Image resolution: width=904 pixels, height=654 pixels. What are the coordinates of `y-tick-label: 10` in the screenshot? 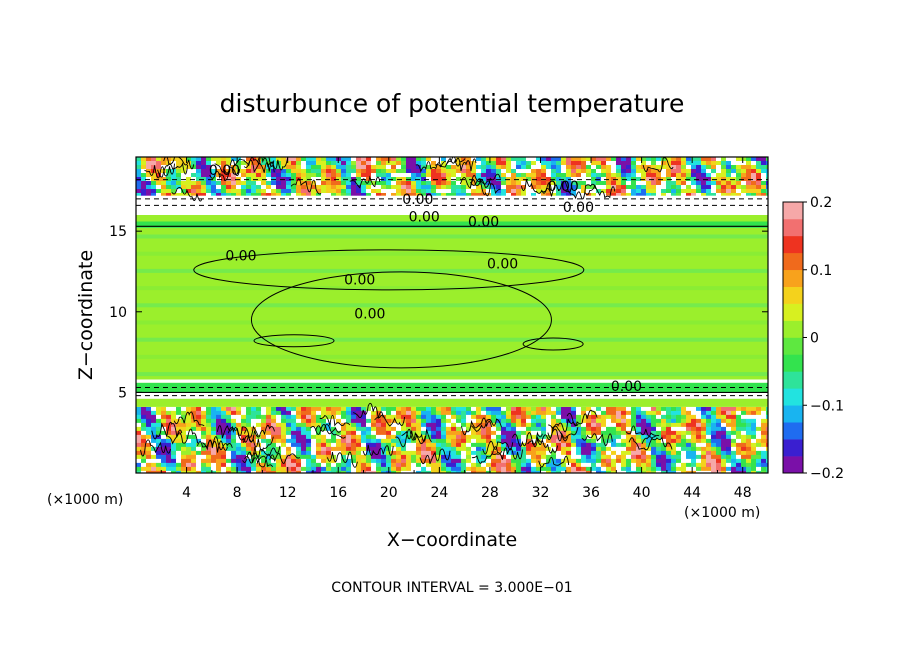 It's located at (118, 313).